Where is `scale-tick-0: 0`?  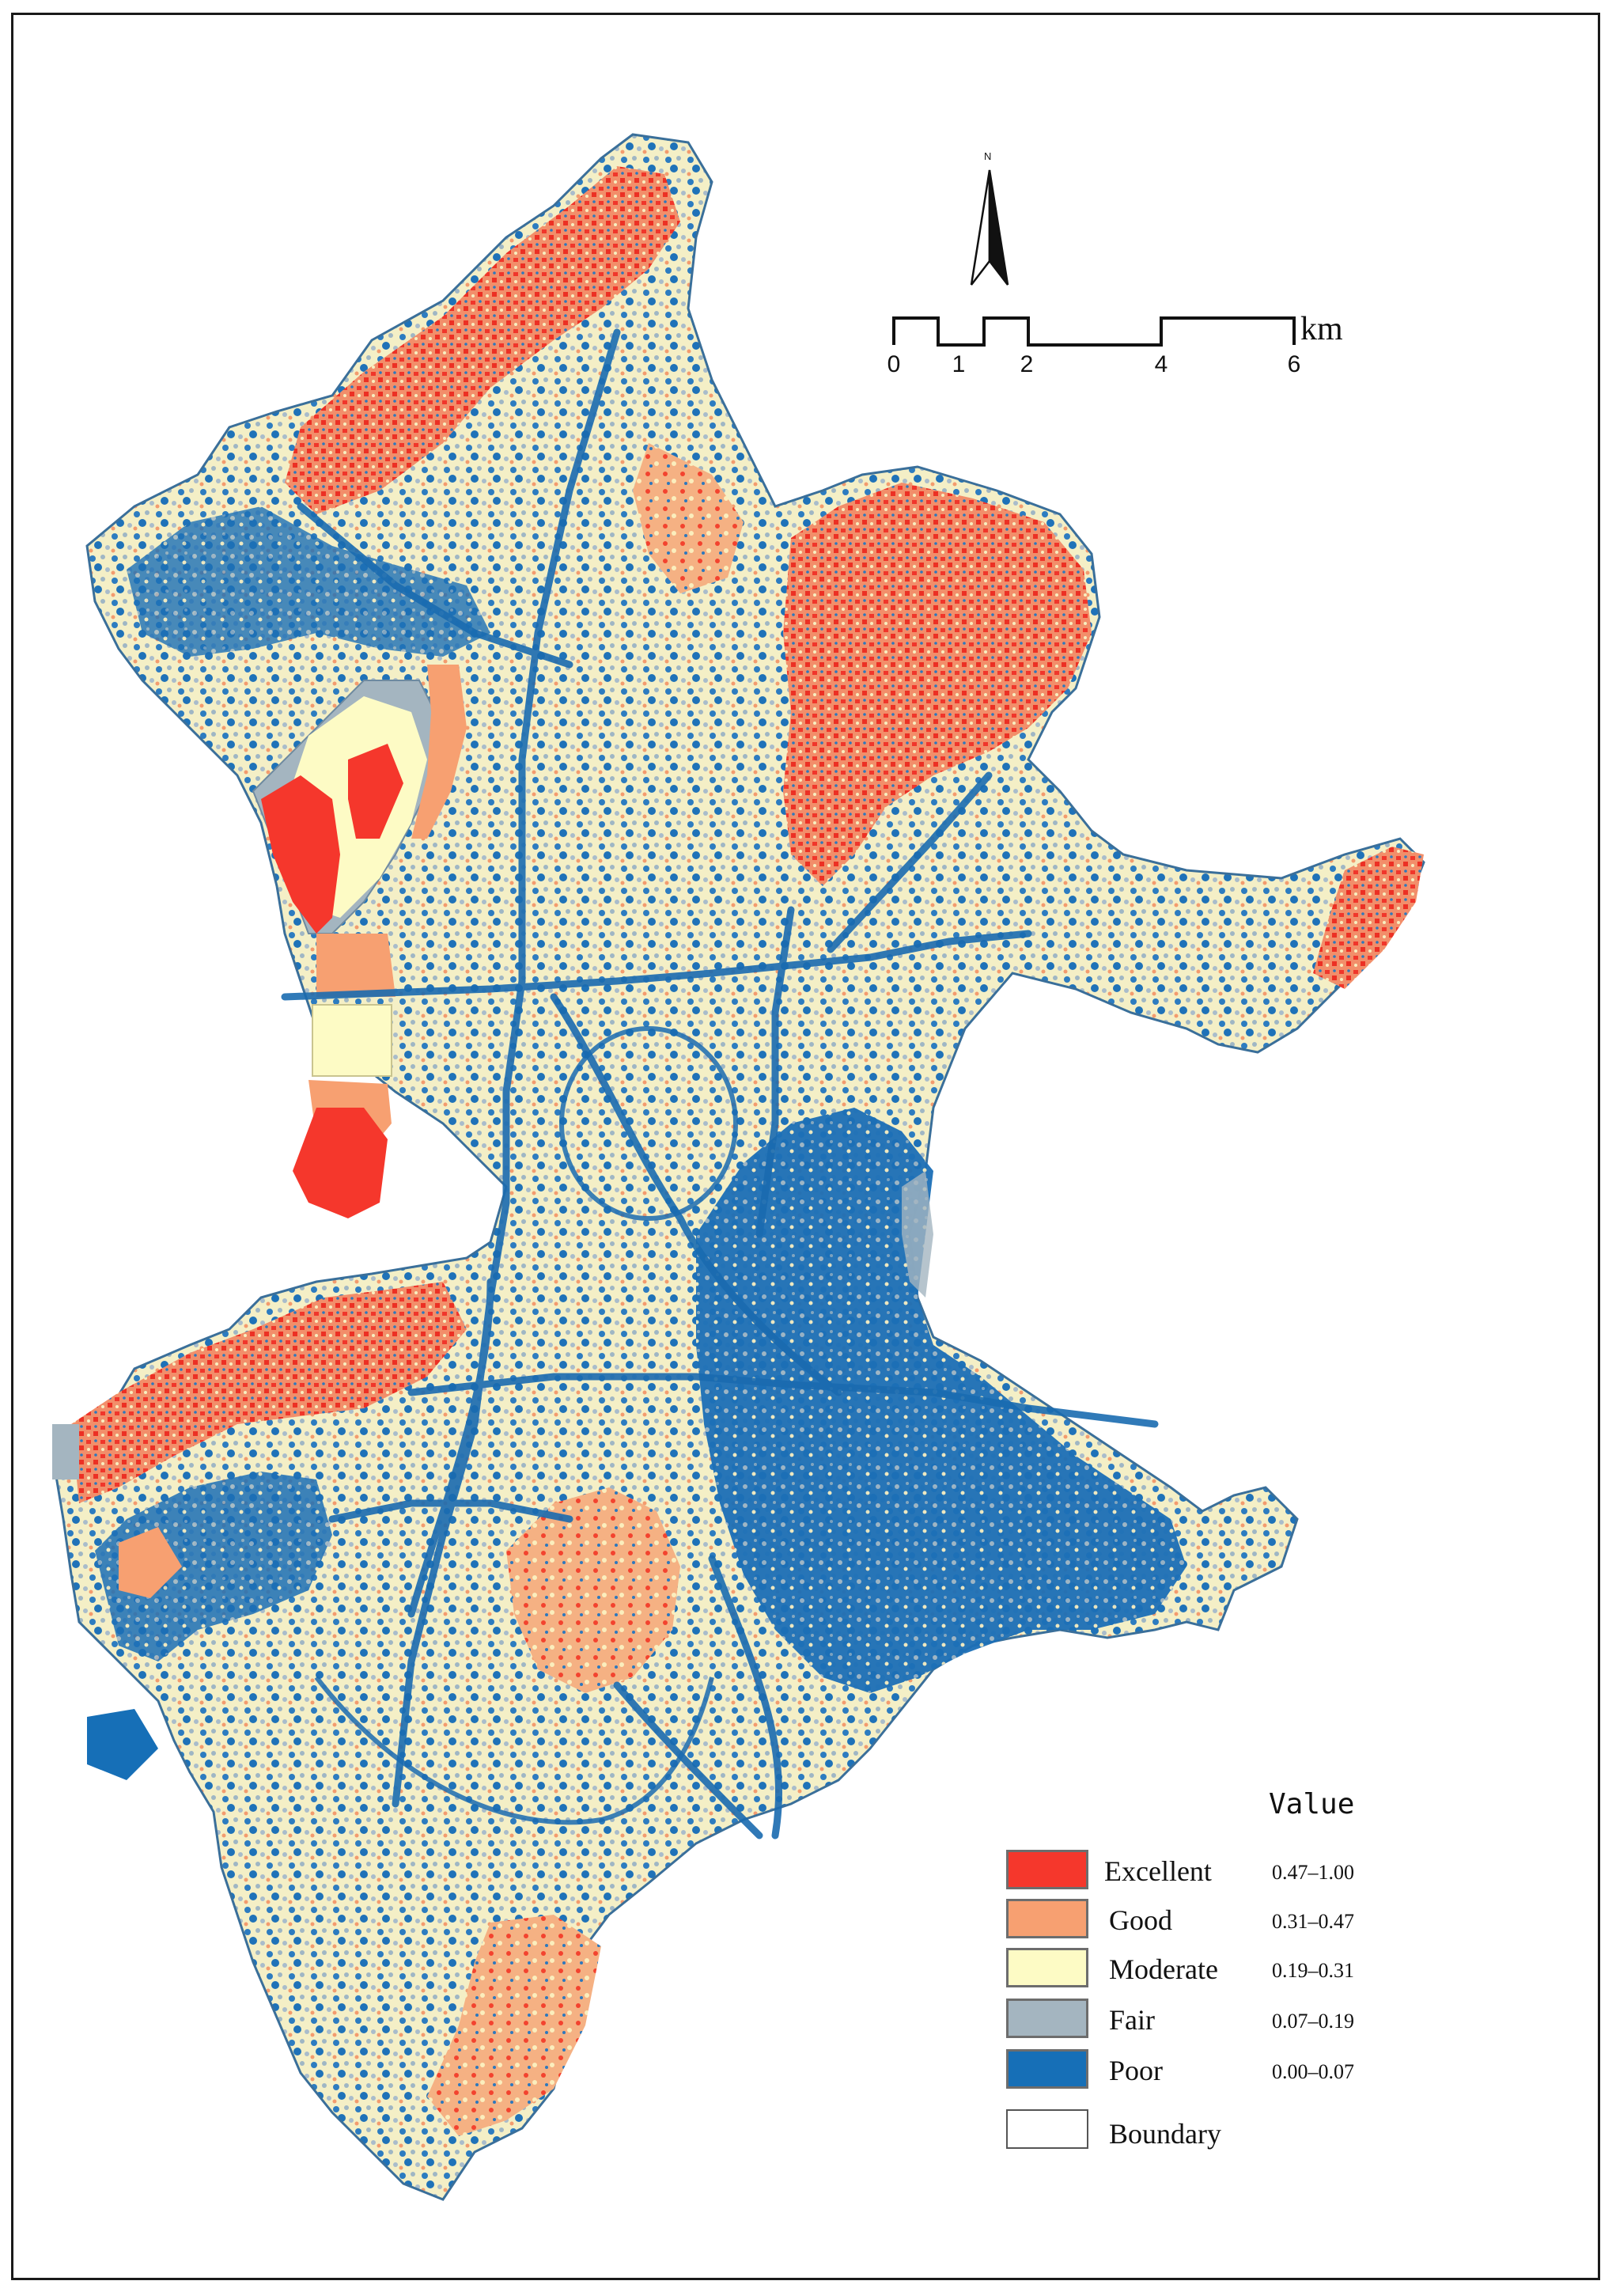 scale-tick-0: 0 is located at coordinates (894, 364).